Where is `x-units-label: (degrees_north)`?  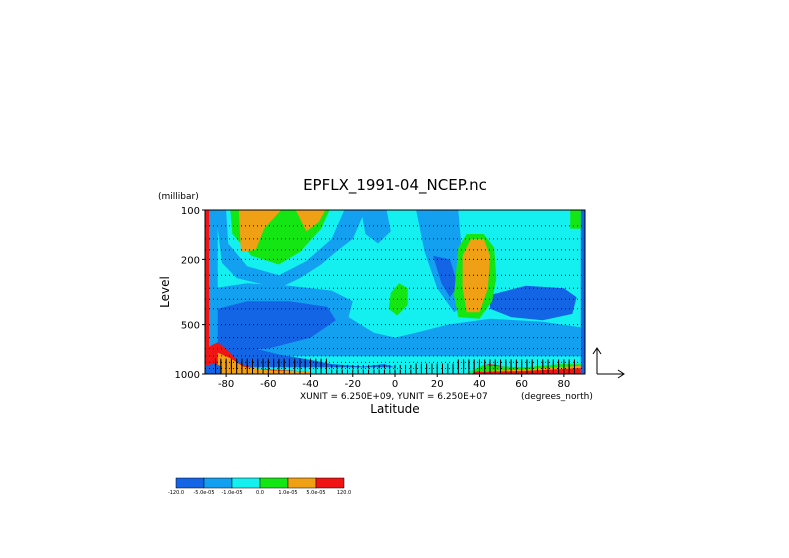
x-units-label: (degrees_north) is located at coordinates (557, 397).